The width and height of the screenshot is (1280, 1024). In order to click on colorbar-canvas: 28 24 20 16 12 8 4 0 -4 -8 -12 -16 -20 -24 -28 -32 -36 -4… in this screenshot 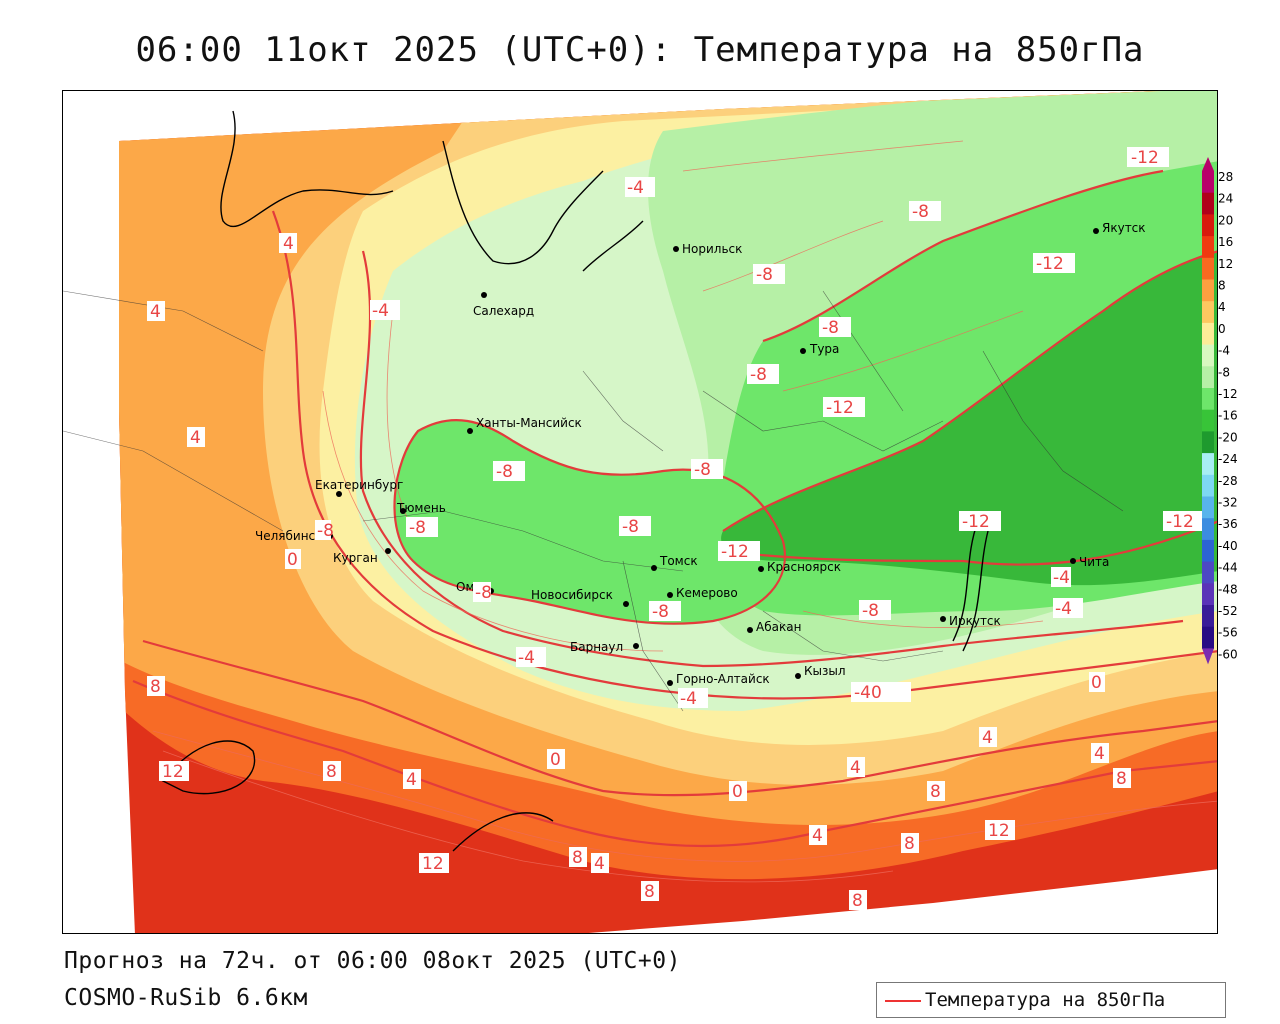, I will do `click(1220, 411)`.